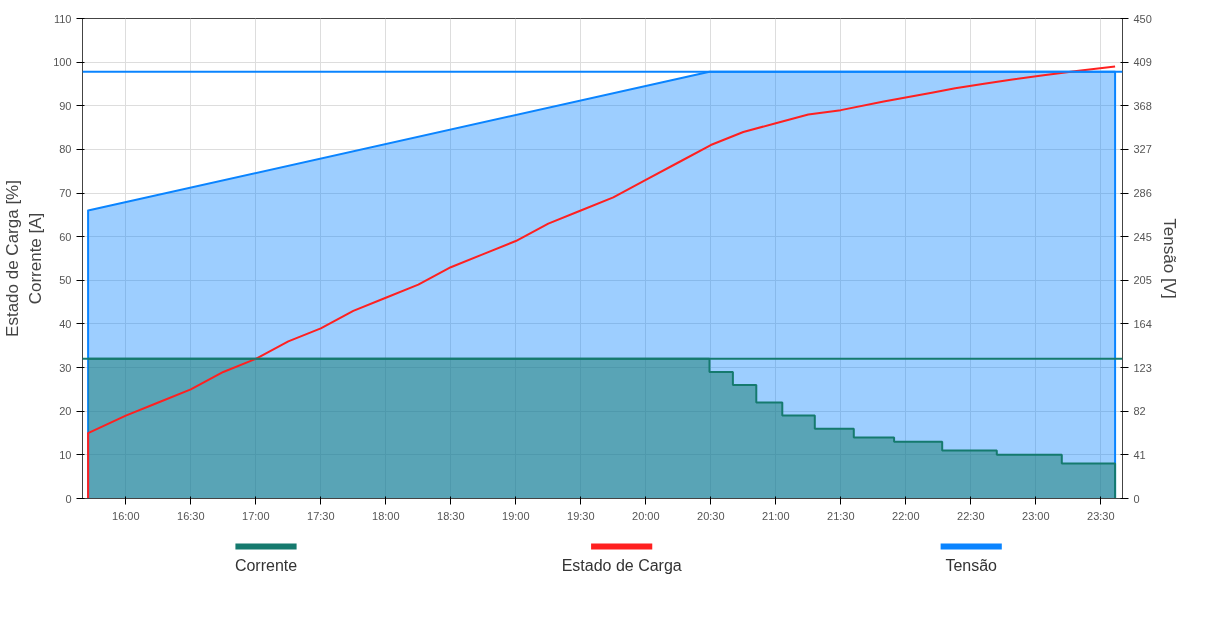 Image resolution: width=1205 pixels, height=631 pixels. I want to click on y2-tick-label: 205, so click(1142, 280).